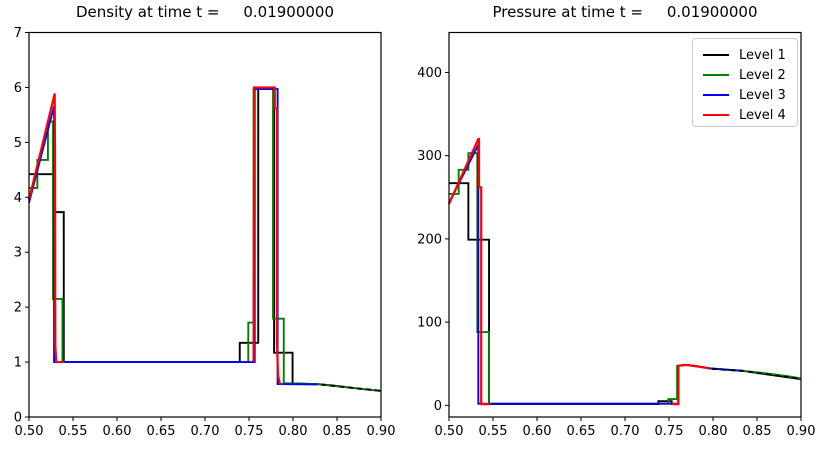 Image resolution: width=828 pixels, height=451 pixels. What do you see at coordinates (18, 363) in the screenshot?
I see `y-tick-label: 1` at bounding box center [18, 363].